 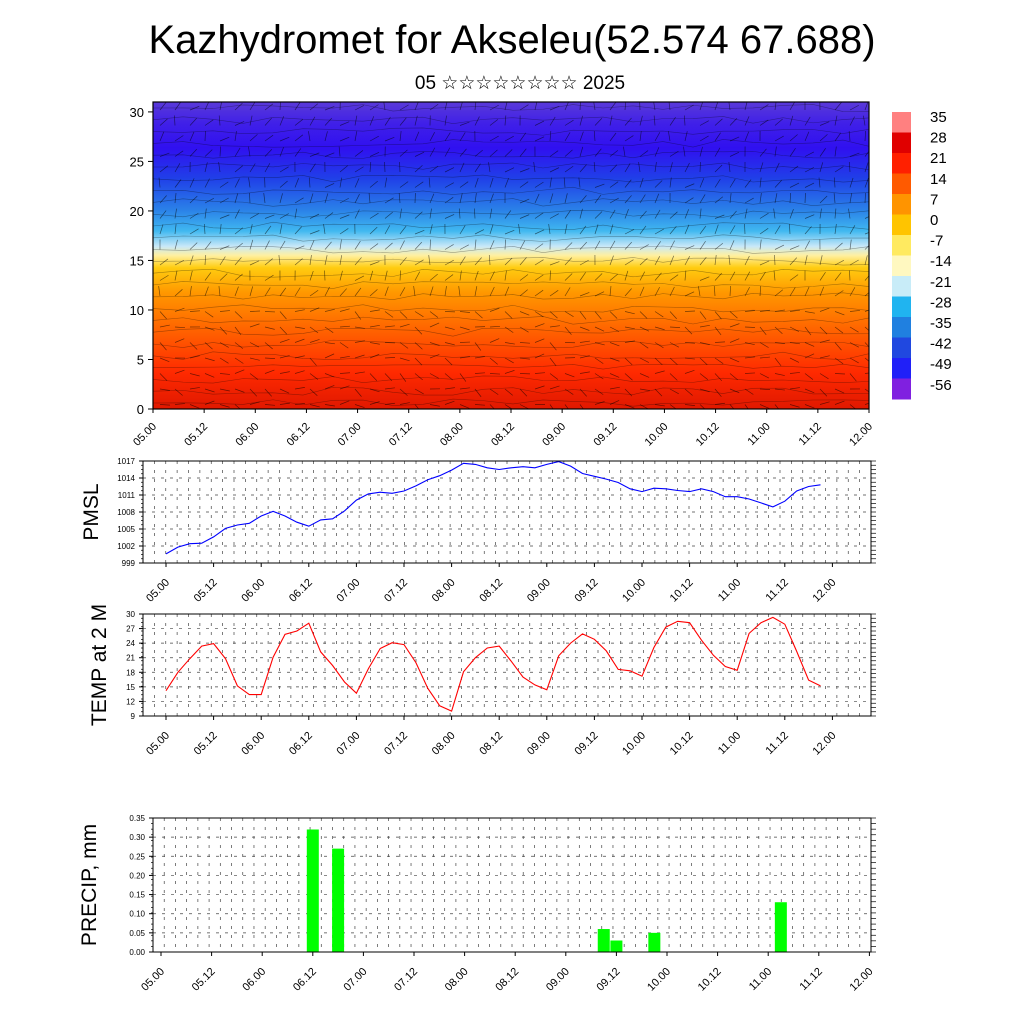 I want to click on cross-section-y-tick-label: 5, so click(x=140, y=359).